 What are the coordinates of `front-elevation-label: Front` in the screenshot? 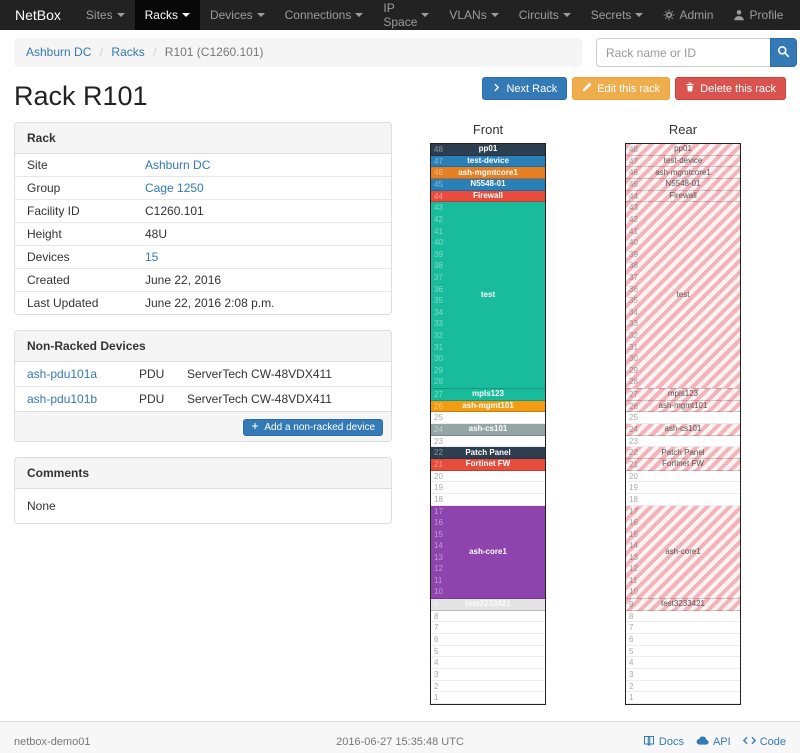 It's located at (488, 129).